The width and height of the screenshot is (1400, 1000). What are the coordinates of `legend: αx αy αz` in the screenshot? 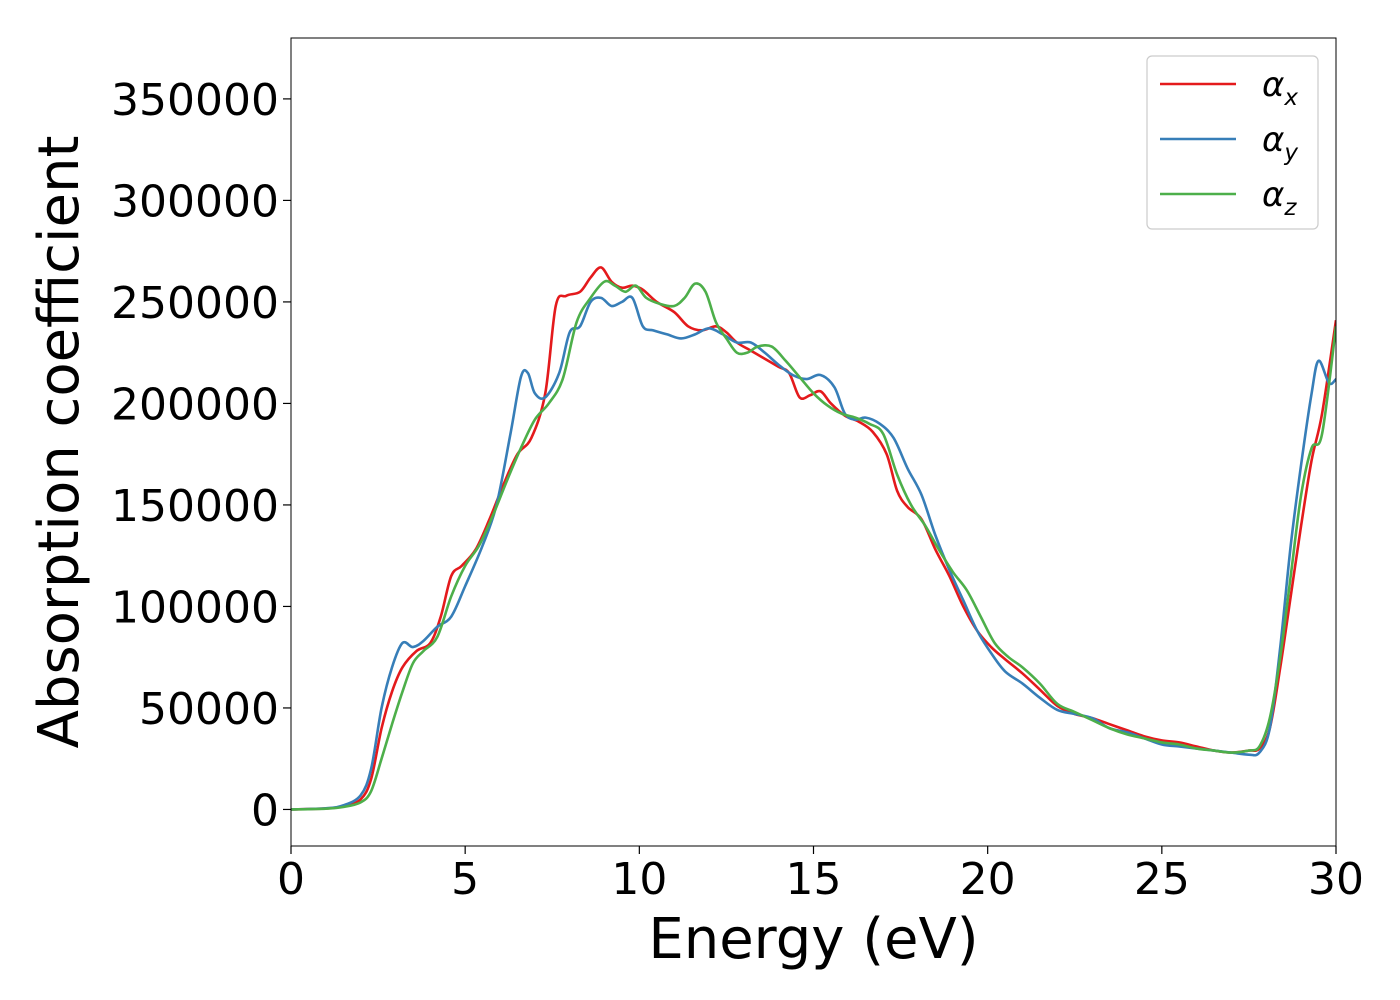 It's located at (1232, 142).